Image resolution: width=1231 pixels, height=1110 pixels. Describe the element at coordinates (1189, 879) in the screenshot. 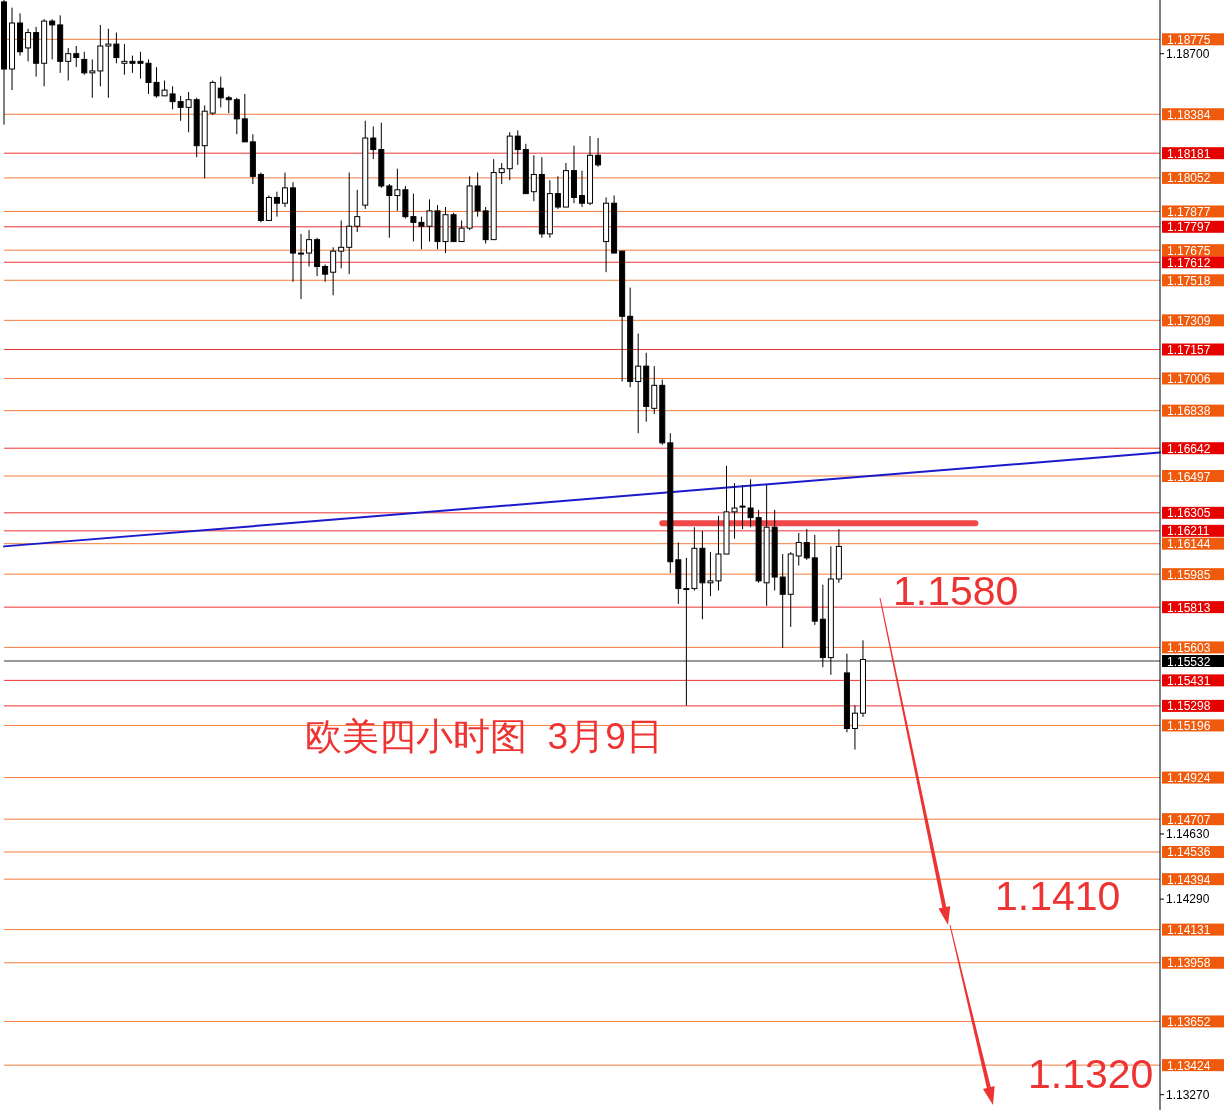

I see `ref-line-label: 1.14394` at that location.